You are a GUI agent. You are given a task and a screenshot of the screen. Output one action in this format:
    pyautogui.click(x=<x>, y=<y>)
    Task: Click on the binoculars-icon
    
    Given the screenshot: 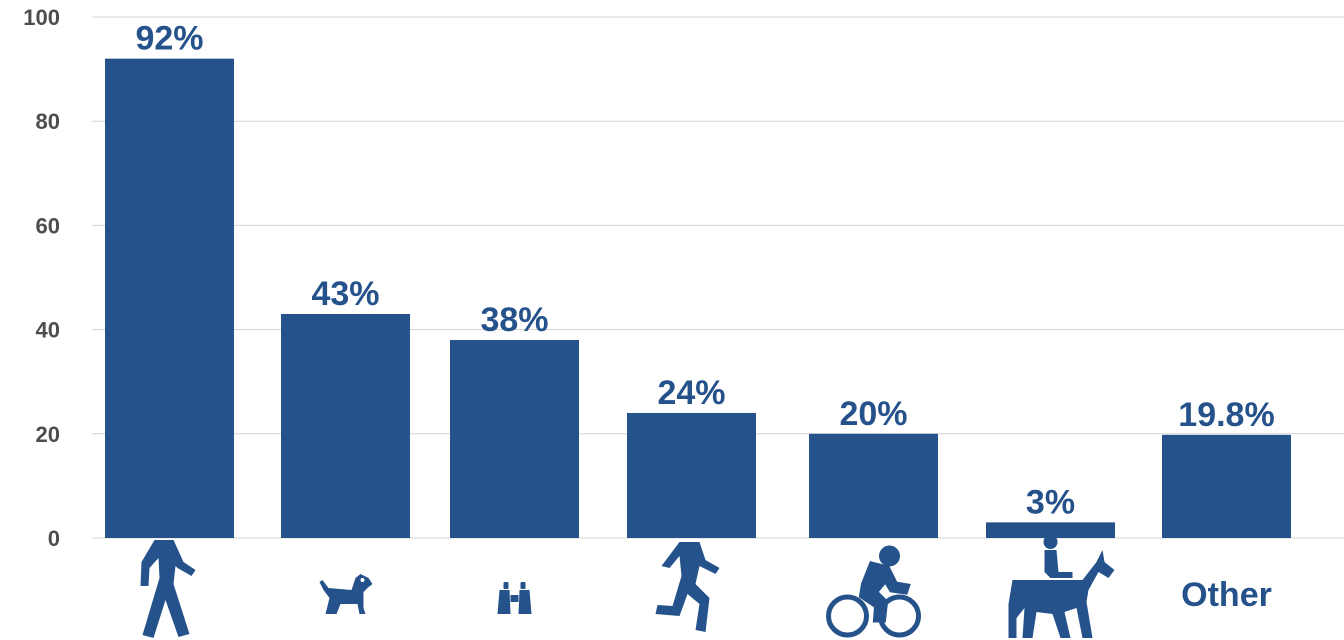 What is the action you would take?
    pyautogui.click(x=514, y=598)
    